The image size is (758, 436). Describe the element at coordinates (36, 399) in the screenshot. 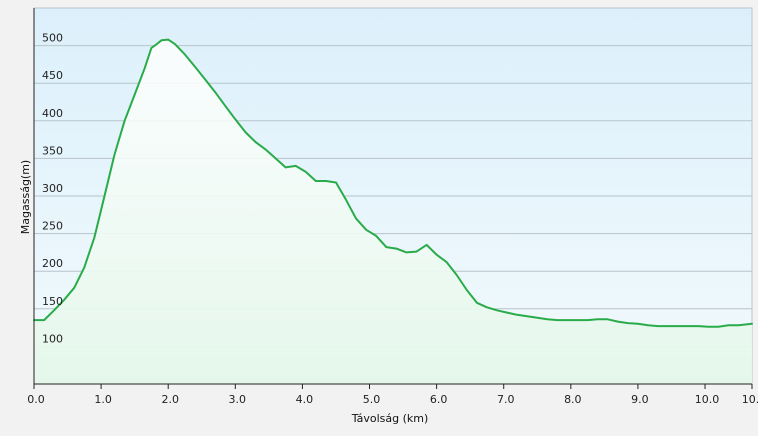

I see `x-tick-label: 0.0` at that location.